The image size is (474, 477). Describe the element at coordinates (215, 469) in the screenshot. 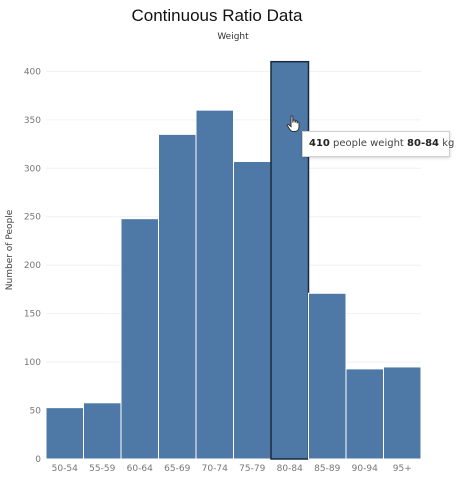

I see `x-tick-label: 70-74` at that location.